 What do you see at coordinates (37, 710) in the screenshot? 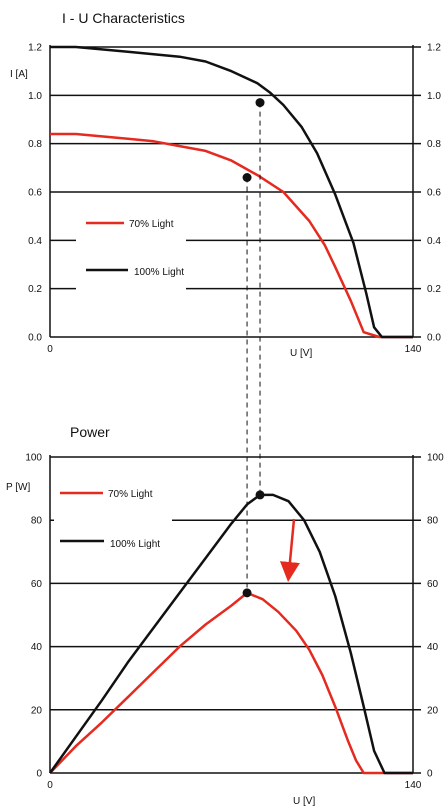
I see `power-y-tick-left: 20` at bounding box center [37, 710].